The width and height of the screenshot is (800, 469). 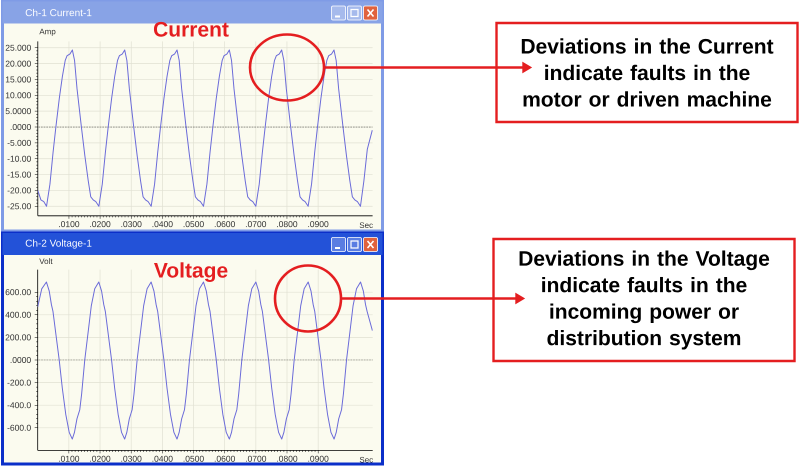 I want to click on text: Deviations in the Voltage indicate faults in the incoming power or distribution system, so click(x=645, y=300).